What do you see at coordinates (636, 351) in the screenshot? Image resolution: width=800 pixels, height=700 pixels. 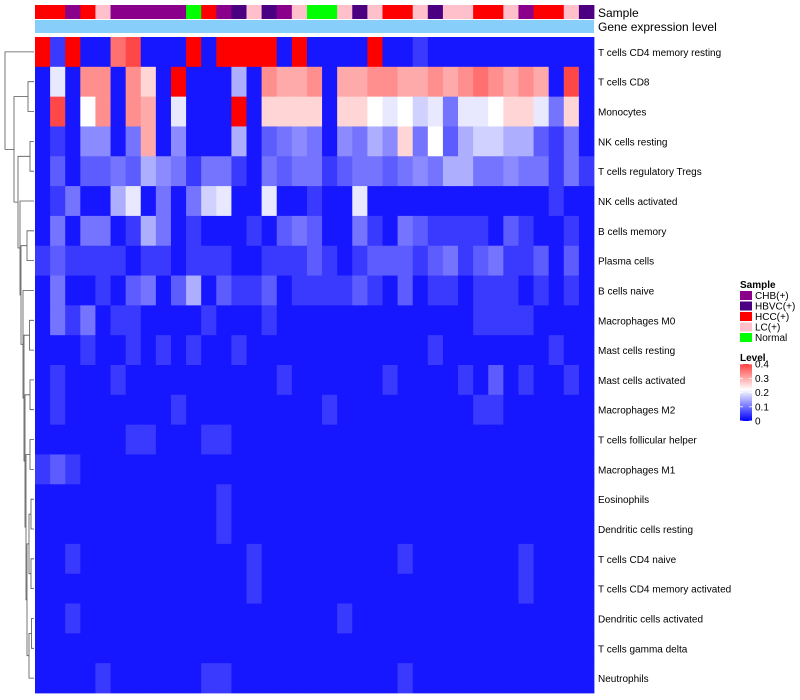 I see `row-label: Mast cells resting` at bounding box center [636, 351].